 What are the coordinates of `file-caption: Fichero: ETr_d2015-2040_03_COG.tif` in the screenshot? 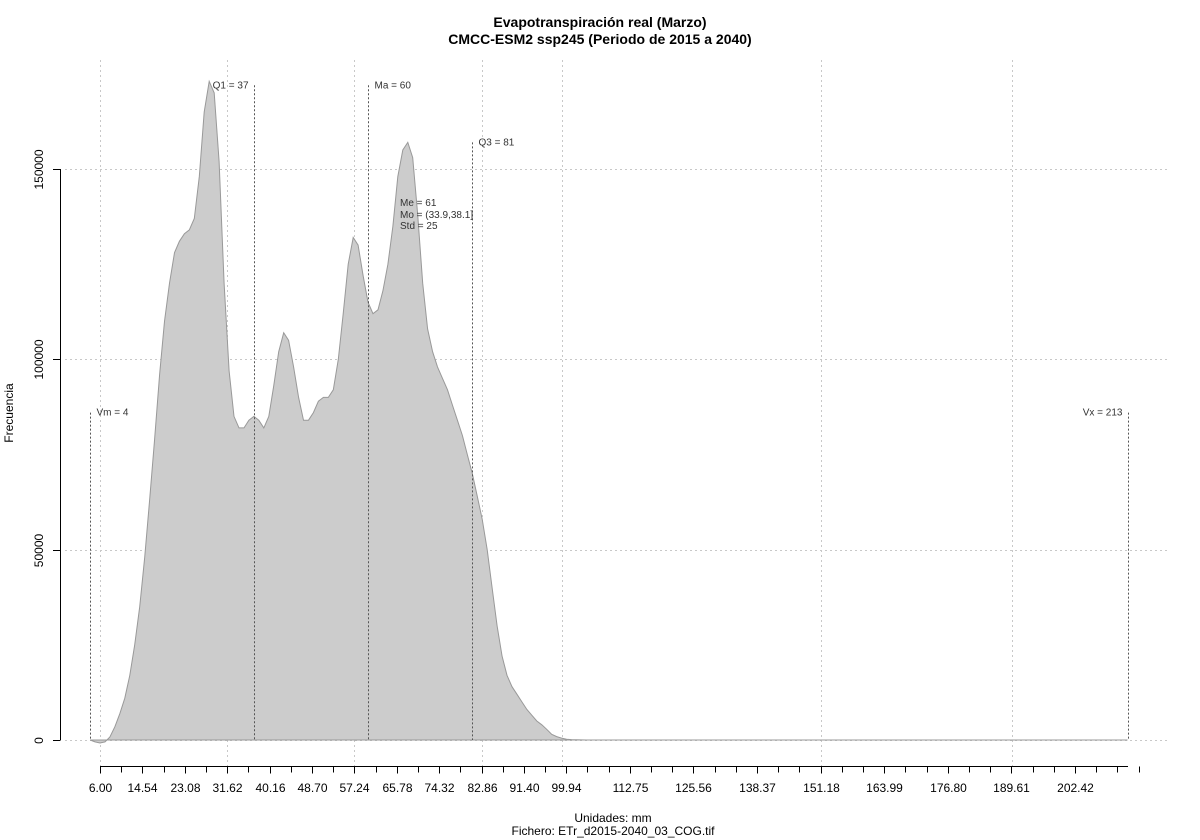 It's located at (614, 831).